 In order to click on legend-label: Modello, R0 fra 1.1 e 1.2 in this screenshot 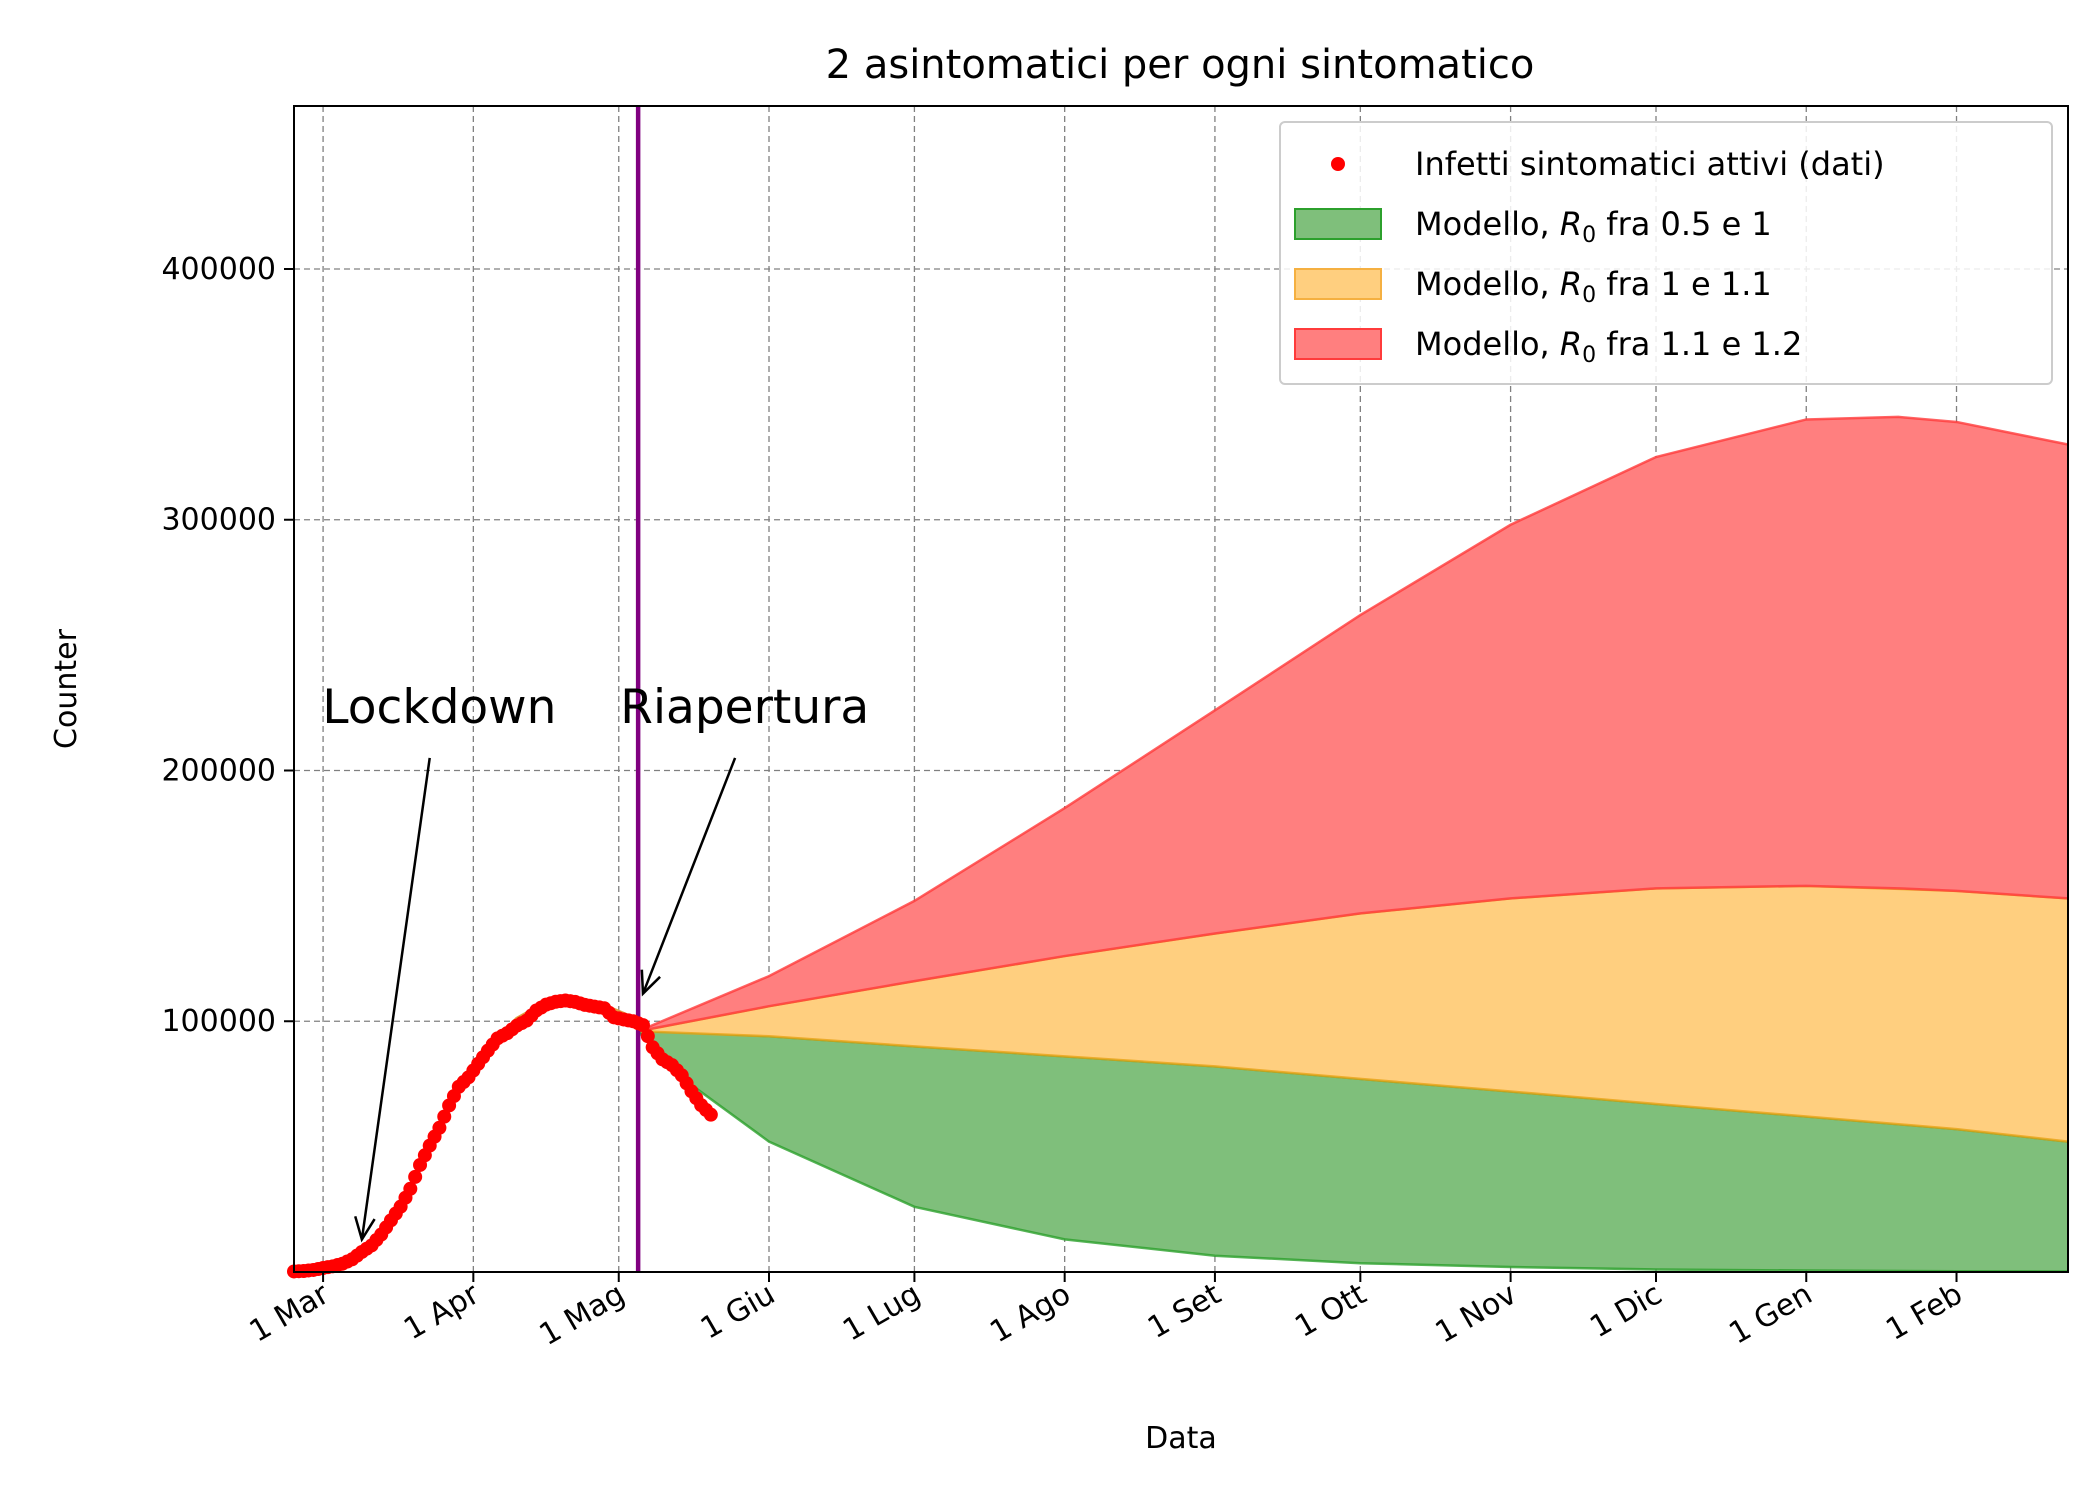, I will do `click(1608, 346)`.